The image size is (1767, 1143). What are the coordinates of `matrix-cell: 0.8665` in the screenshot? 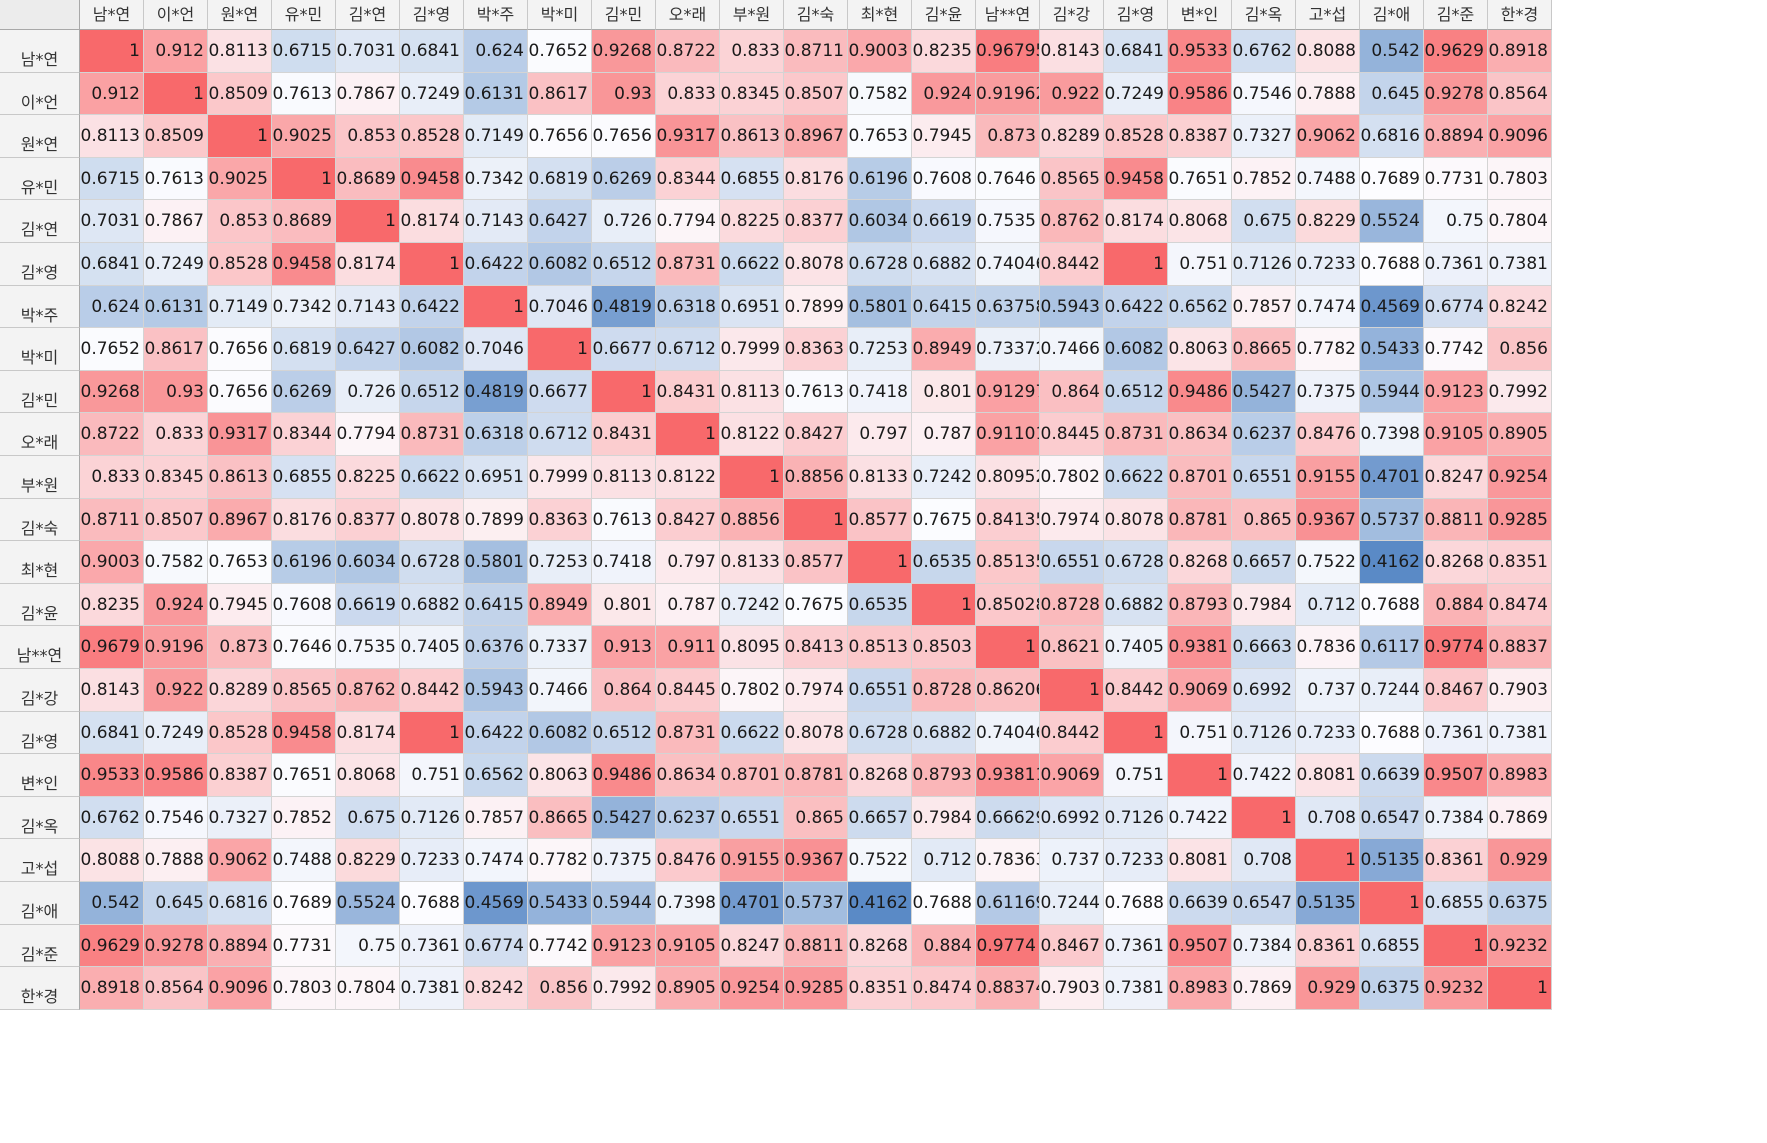 It's located at (560, 818).